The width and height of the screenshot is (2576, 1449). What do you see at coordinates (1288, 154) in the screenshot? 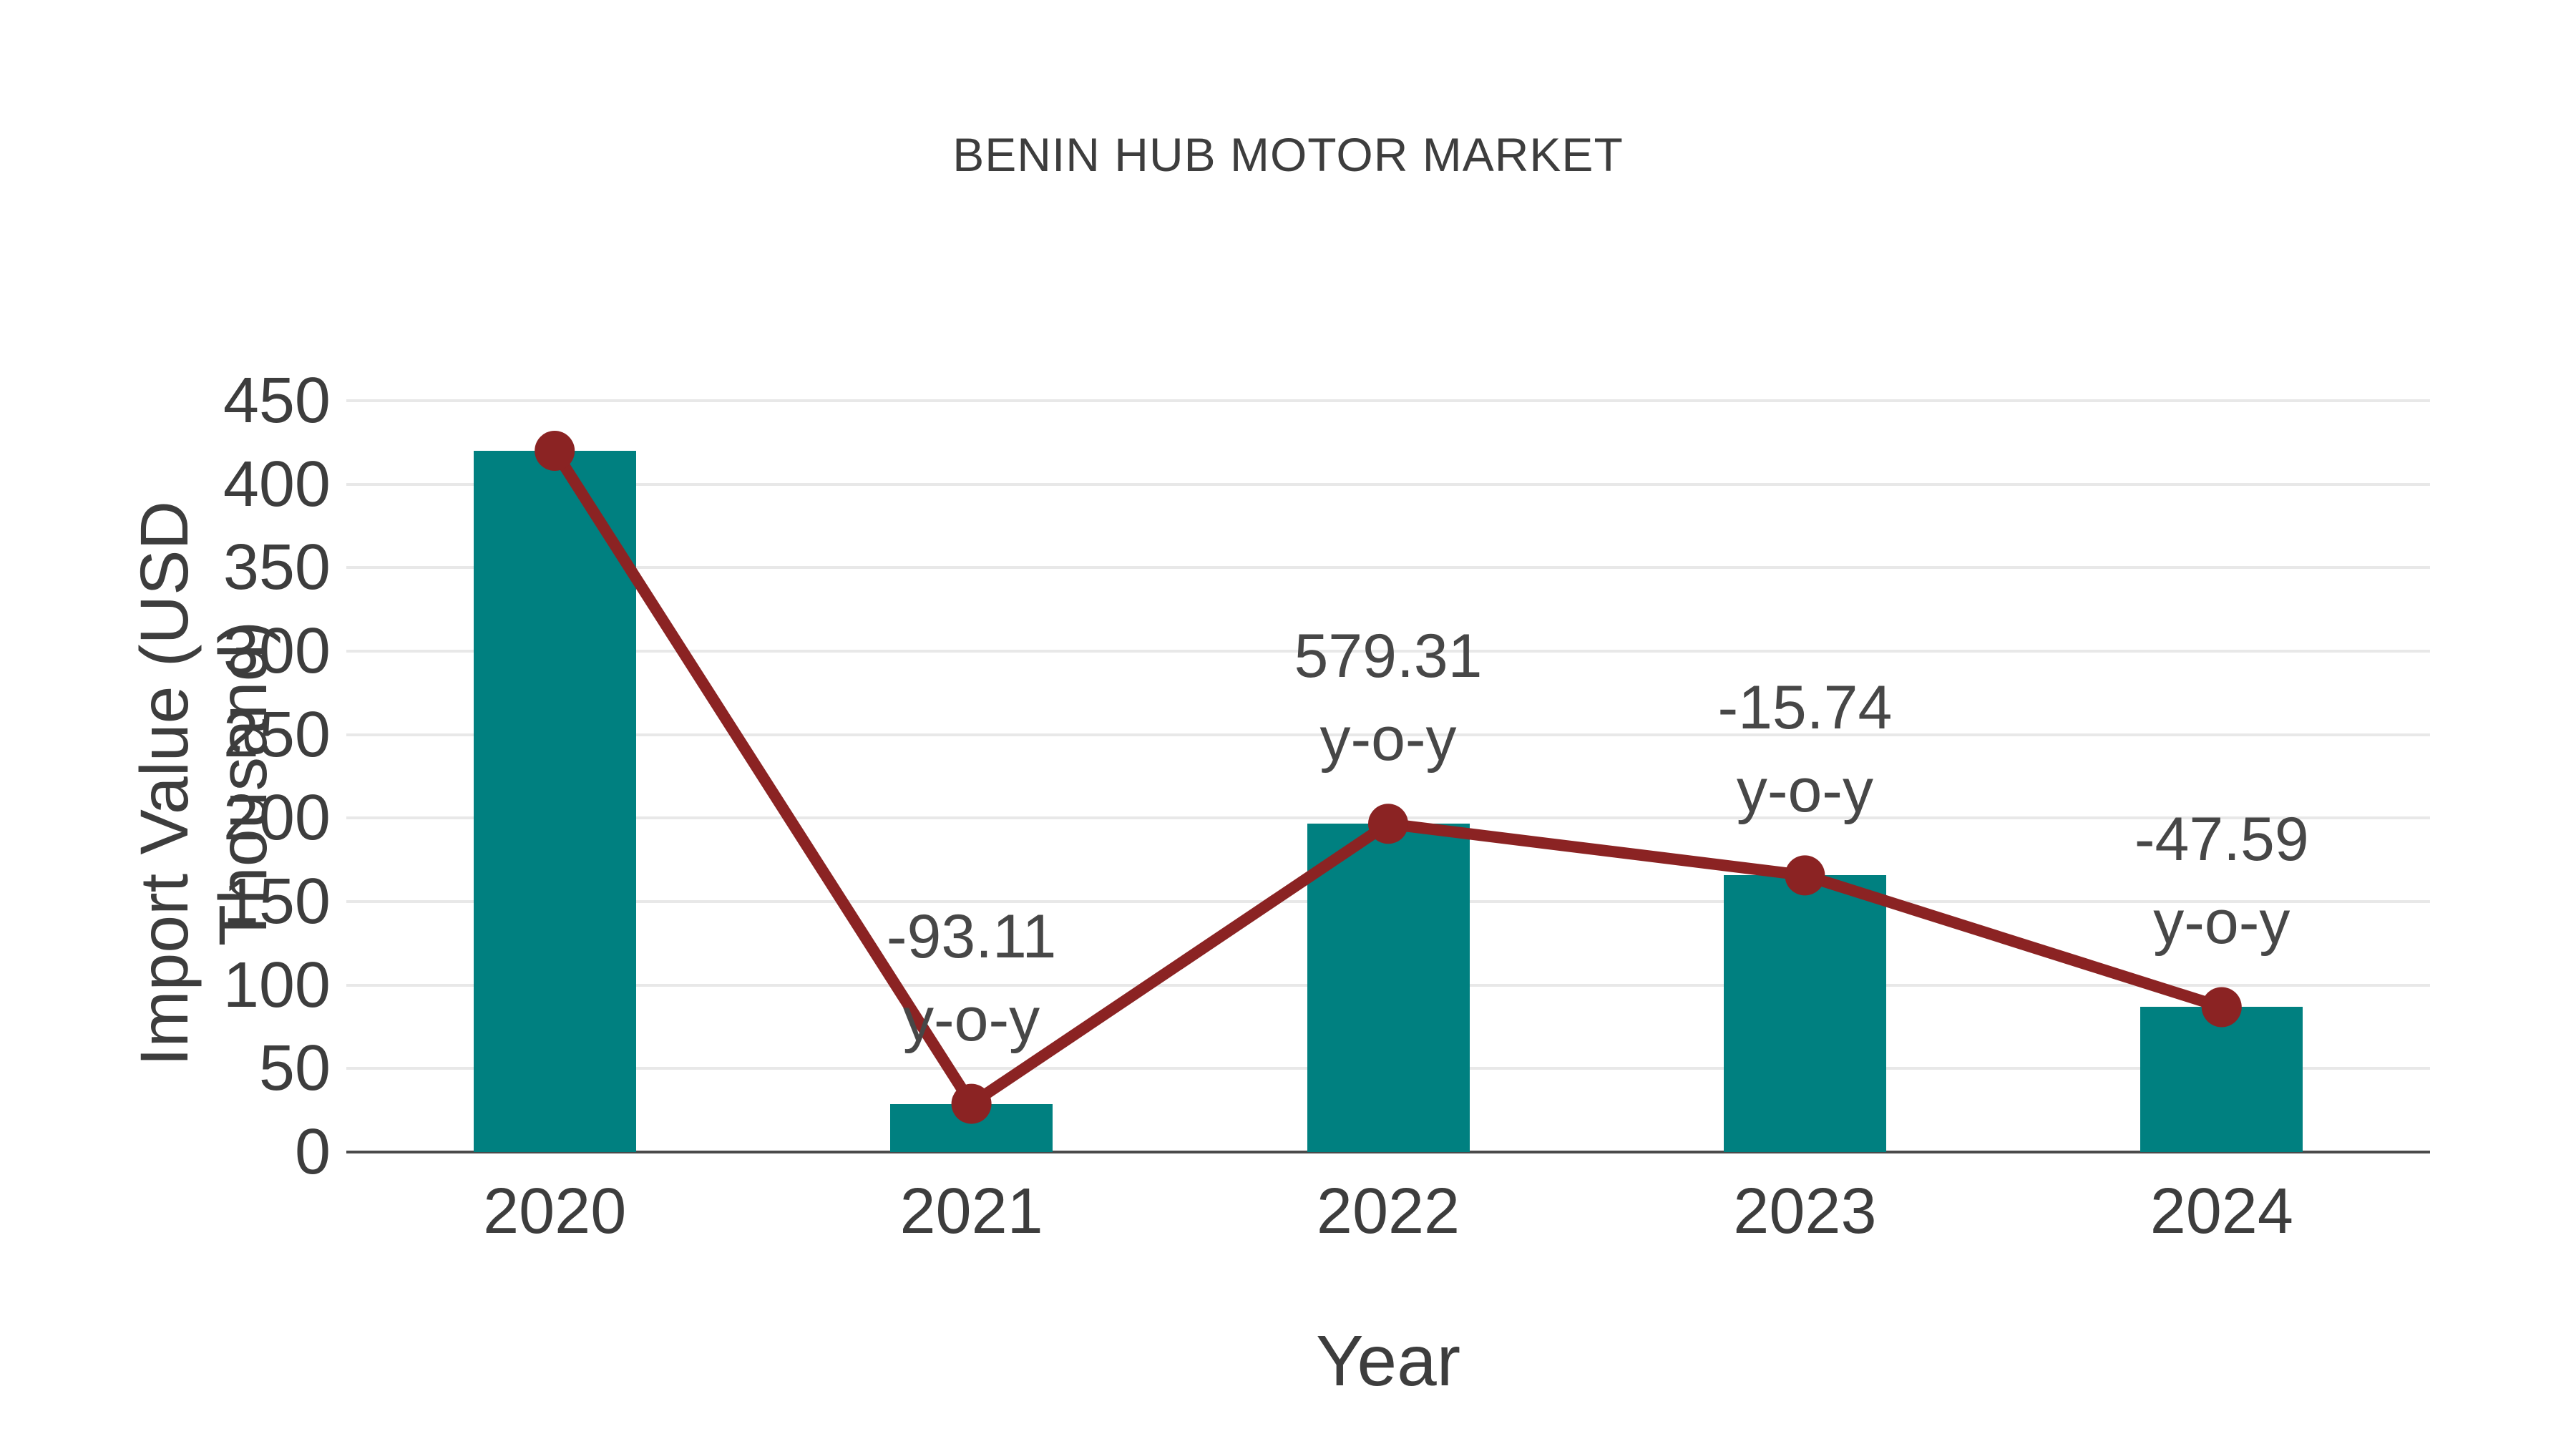
I see `chart-title: BENIN HUB MOTOR MARKET` at bounding box center [1288, 154].